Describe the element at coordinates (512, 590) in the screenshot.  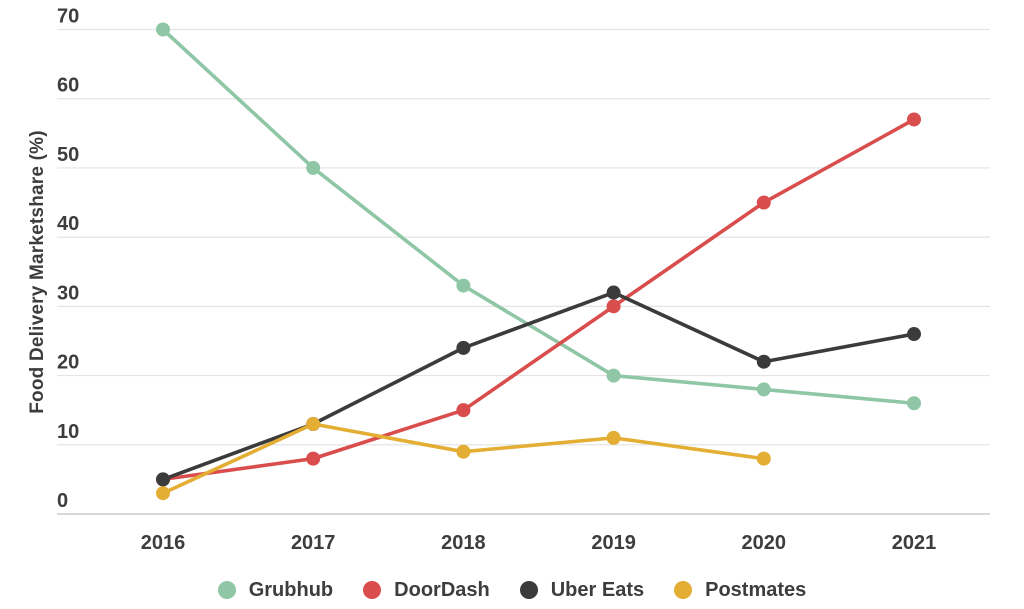
I see `legend: Grubhub DoorDash Uber Eats Postmates` at that location.